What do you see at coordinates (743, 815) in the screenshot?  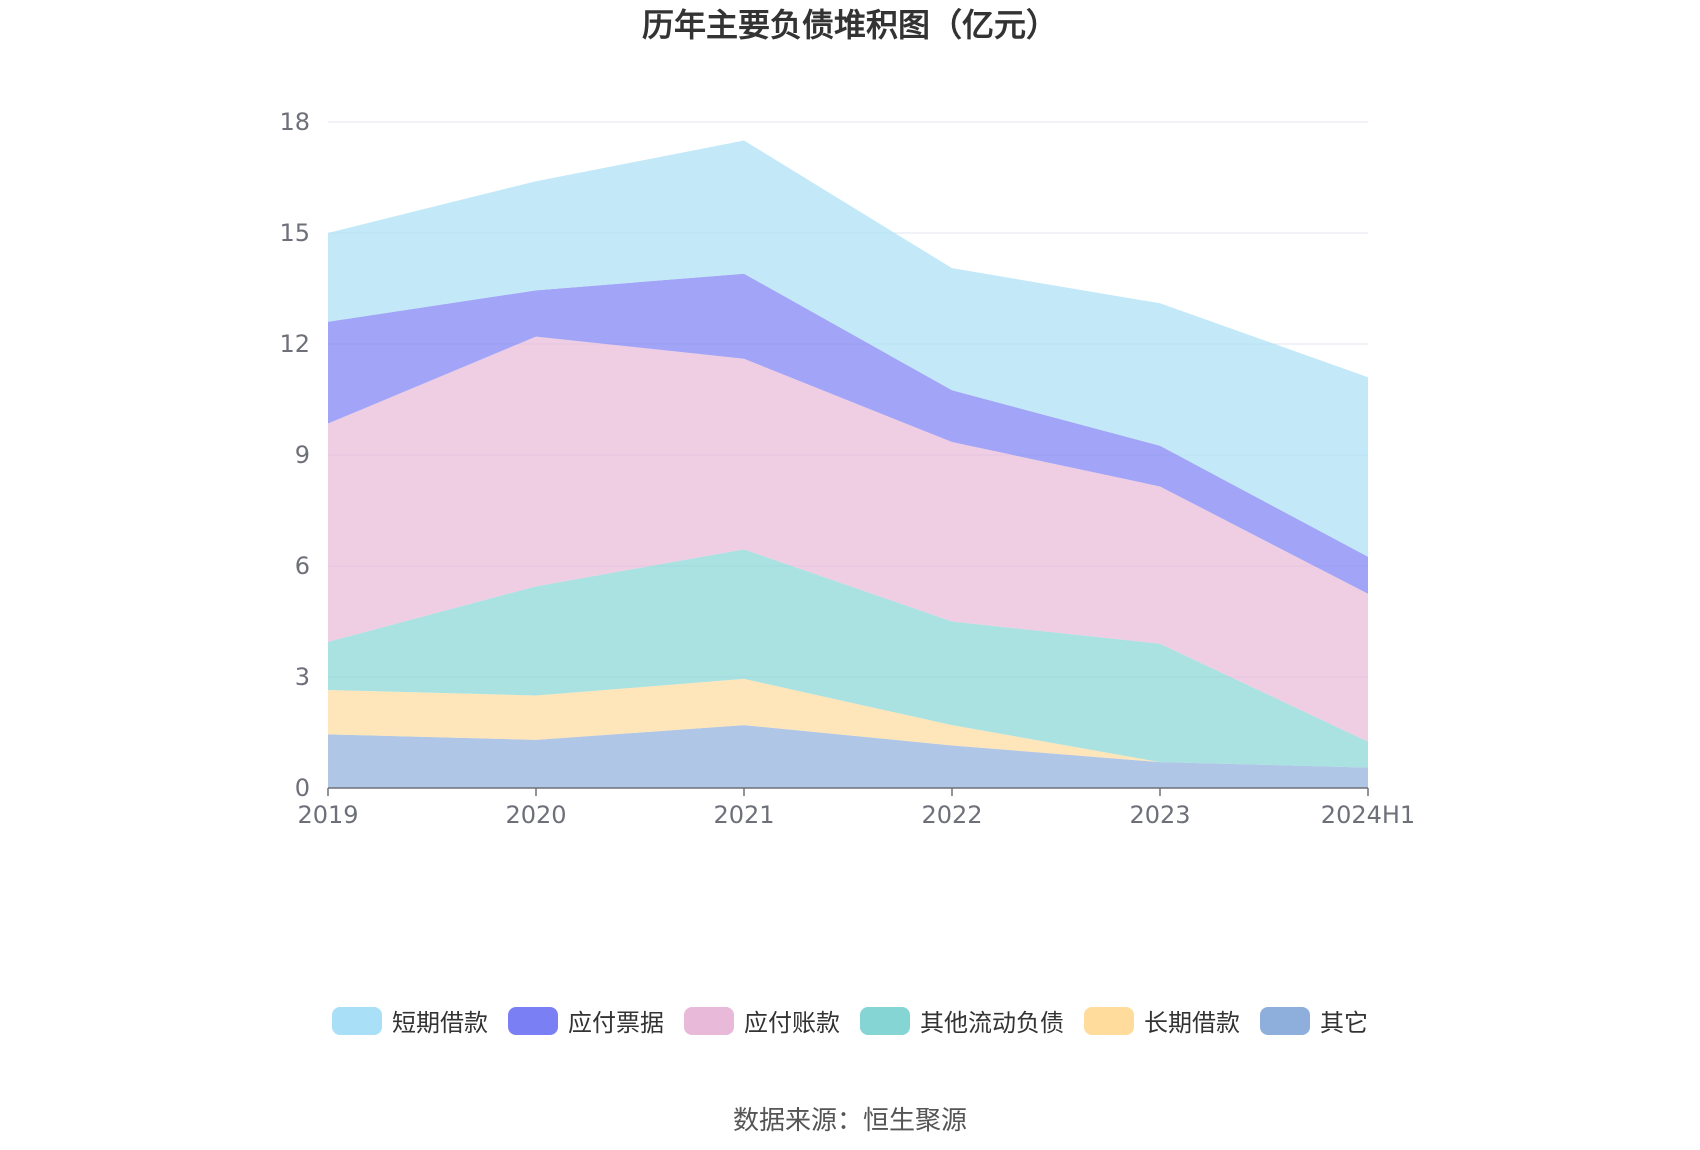 I see `x-tick-label-2021: 2021` at bounding box center [743, 815].